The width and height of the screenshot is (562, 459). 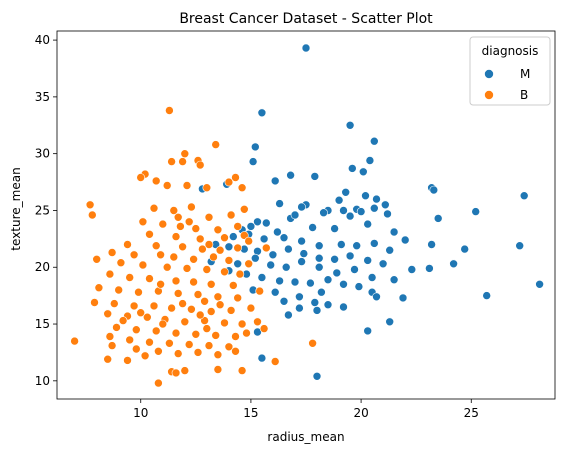 I want to click on legend: diagnosis MB, so click(x=510, y=71).